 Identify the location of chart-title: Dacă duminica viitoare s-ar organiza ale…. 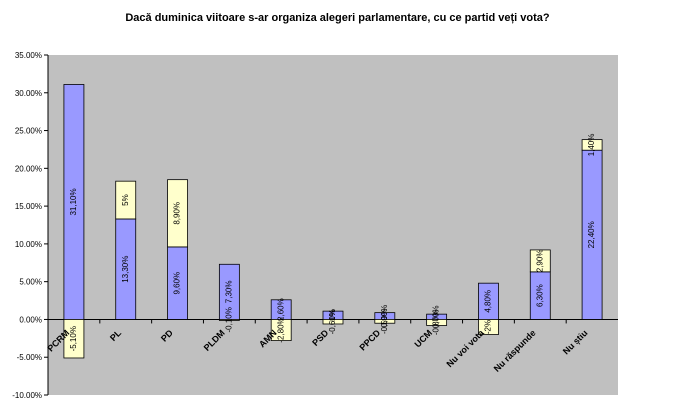
(337, 18).